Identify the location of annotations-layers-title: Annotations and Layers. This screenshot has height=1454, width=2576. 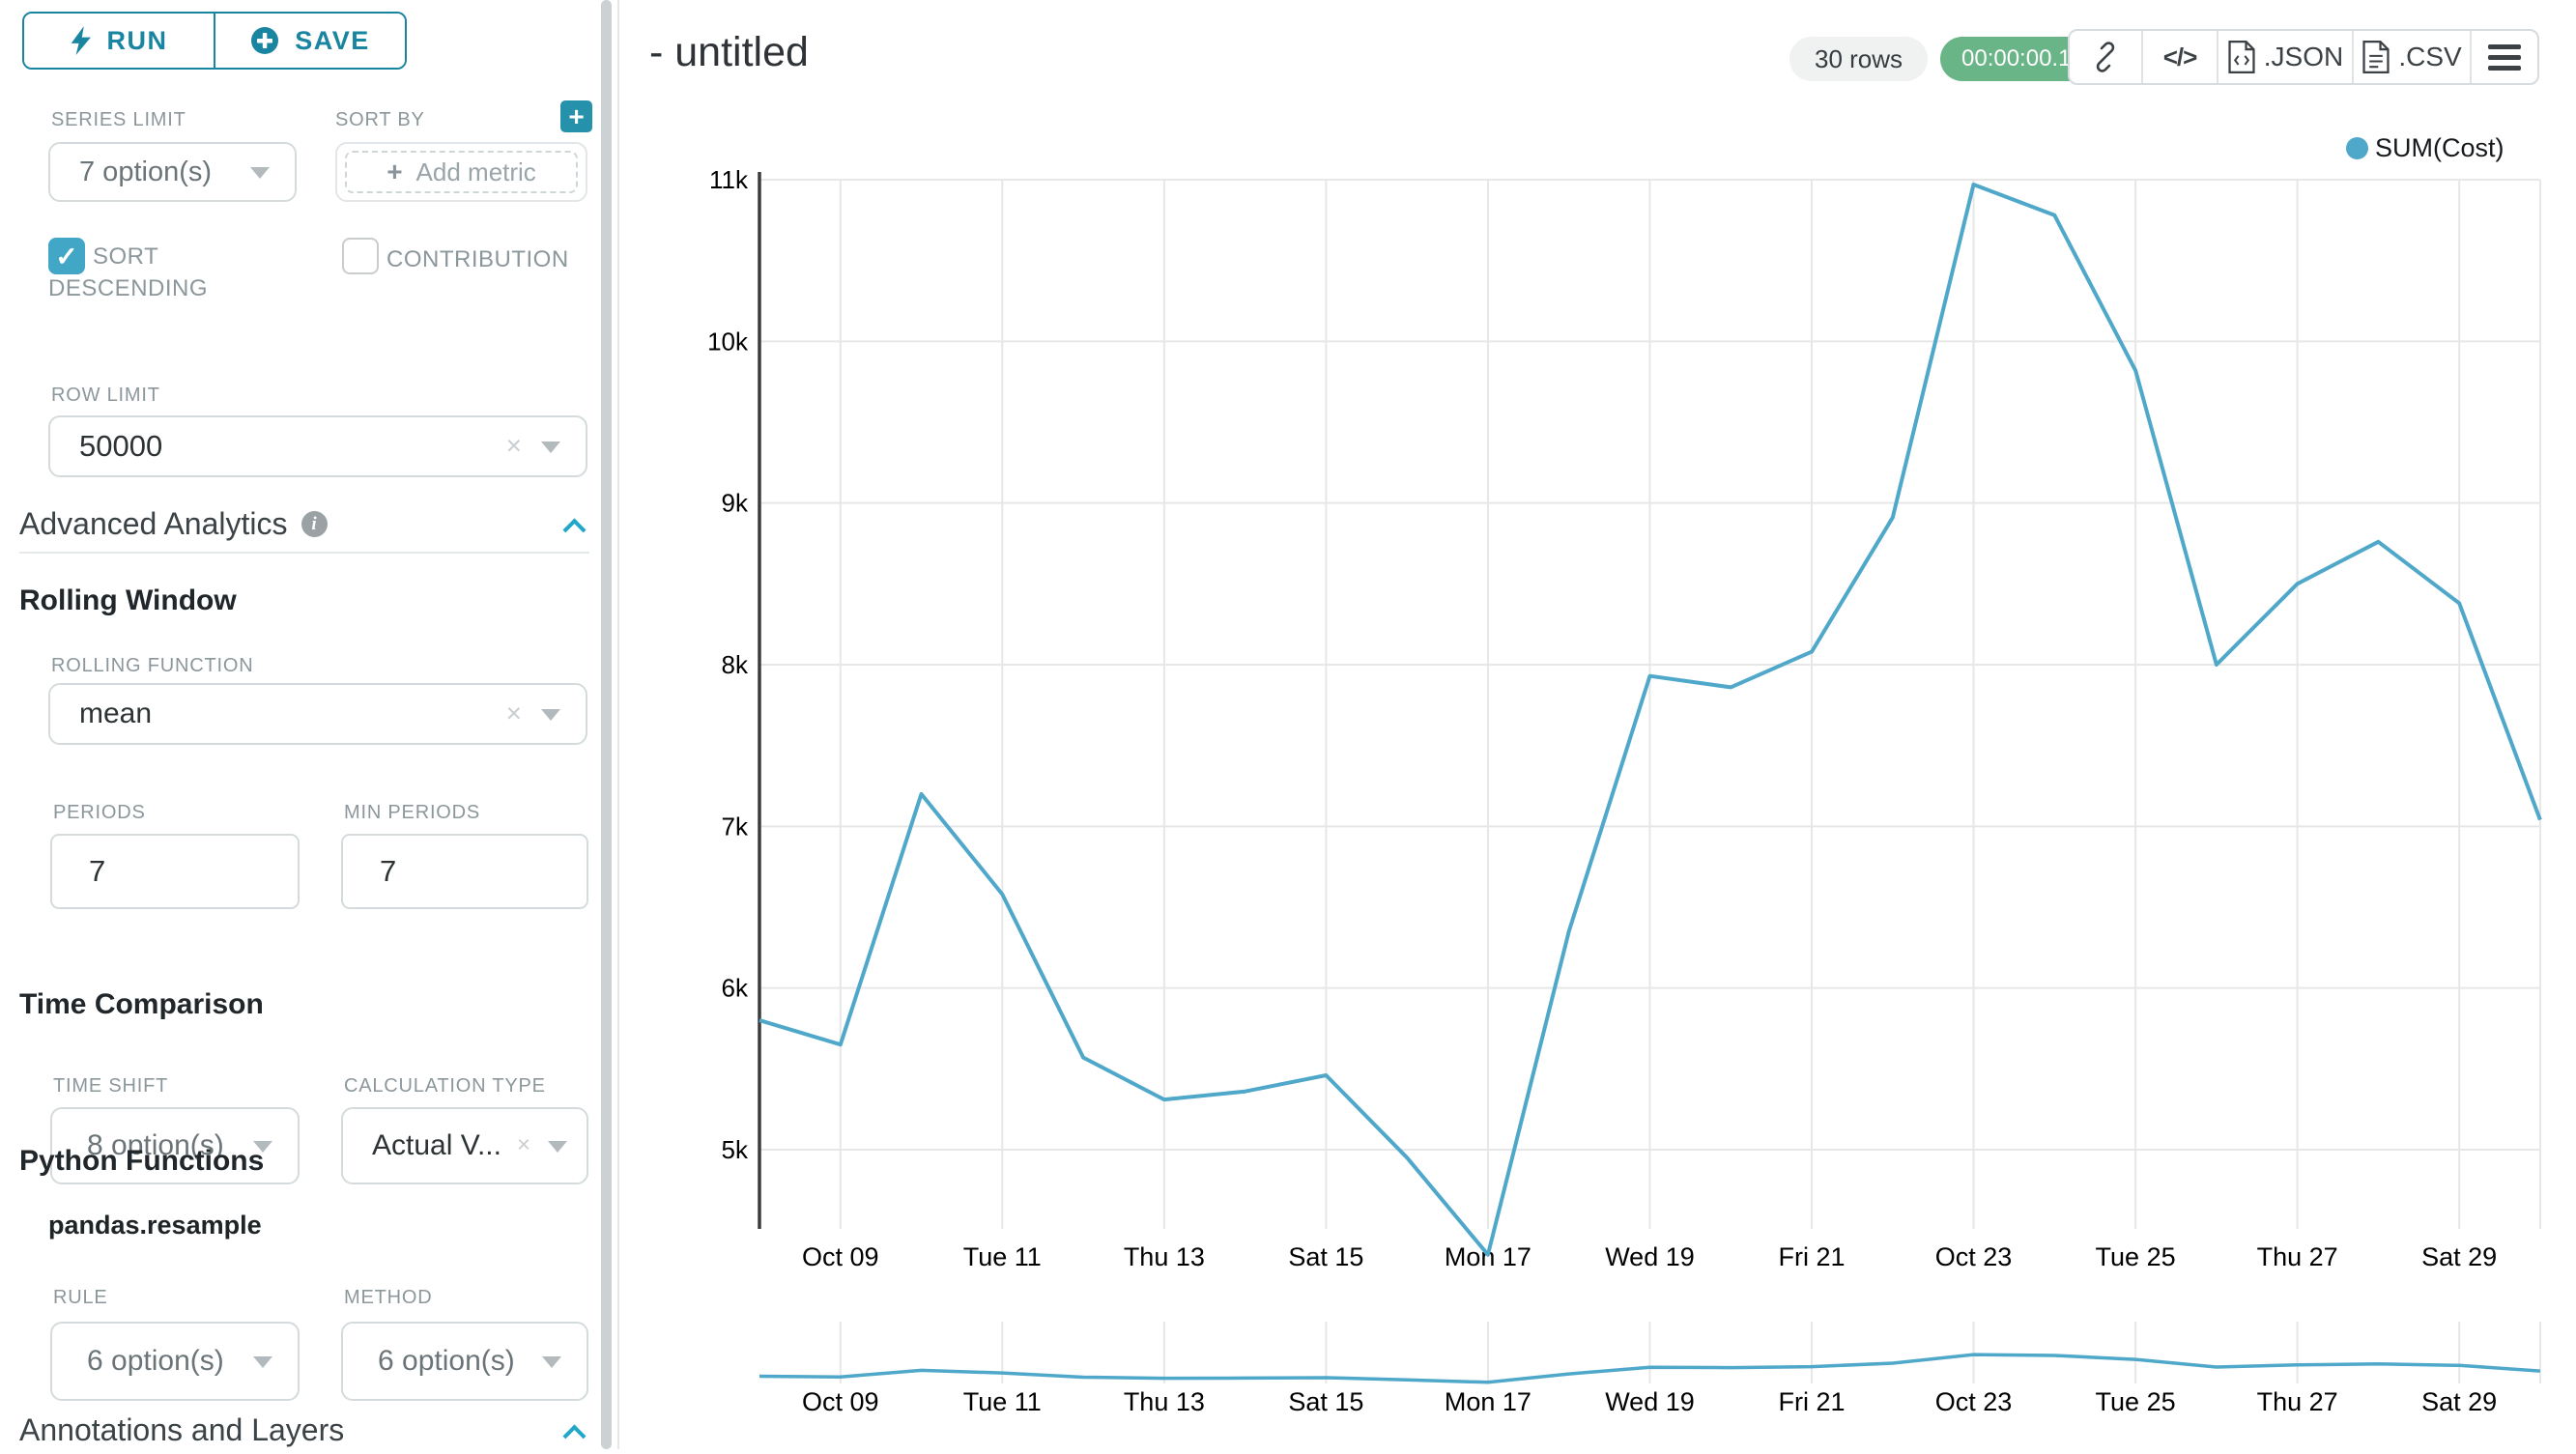
(182, 1430).